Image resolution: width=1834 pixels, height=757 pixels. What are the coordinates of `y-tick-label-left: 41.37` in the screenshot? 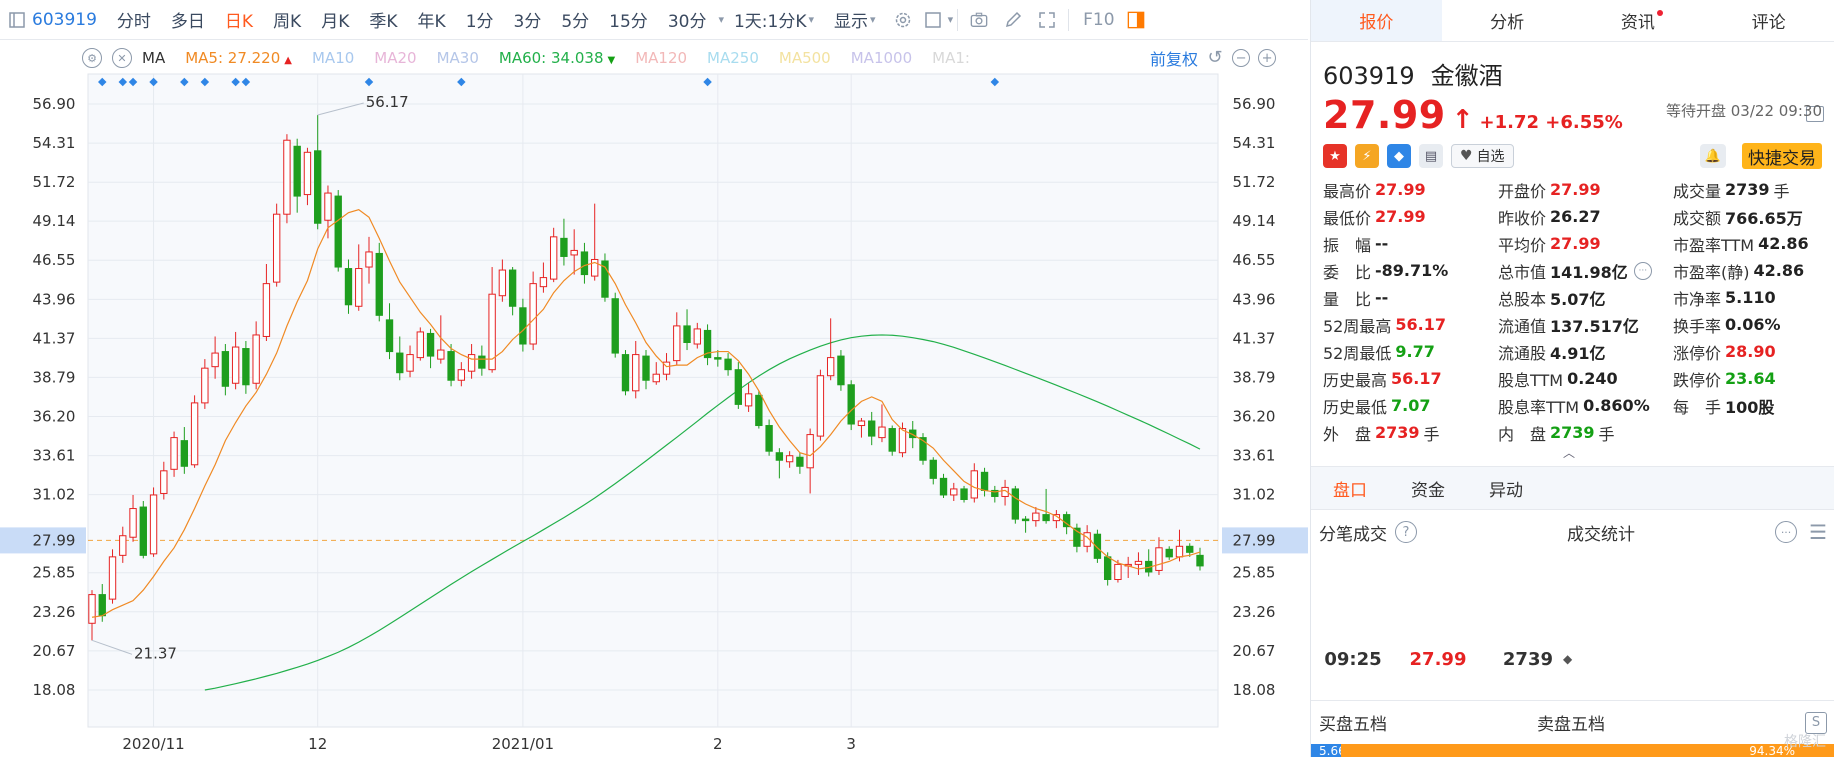 It's located at (54, 338).